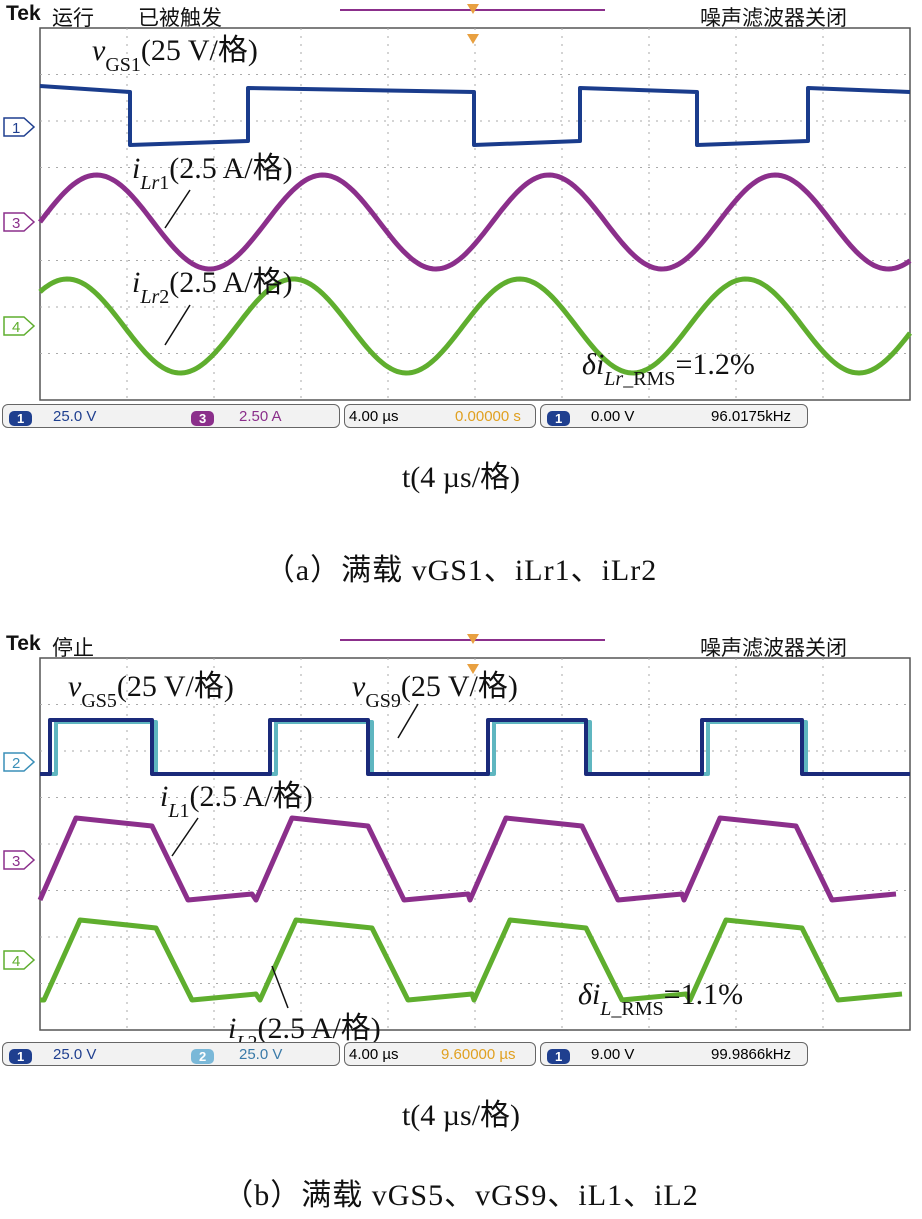 This screenshot has height=1219, width=922. I want to click on channel-scale-box: 1 25.0 V 3 2.50 A, so click(171, 416).